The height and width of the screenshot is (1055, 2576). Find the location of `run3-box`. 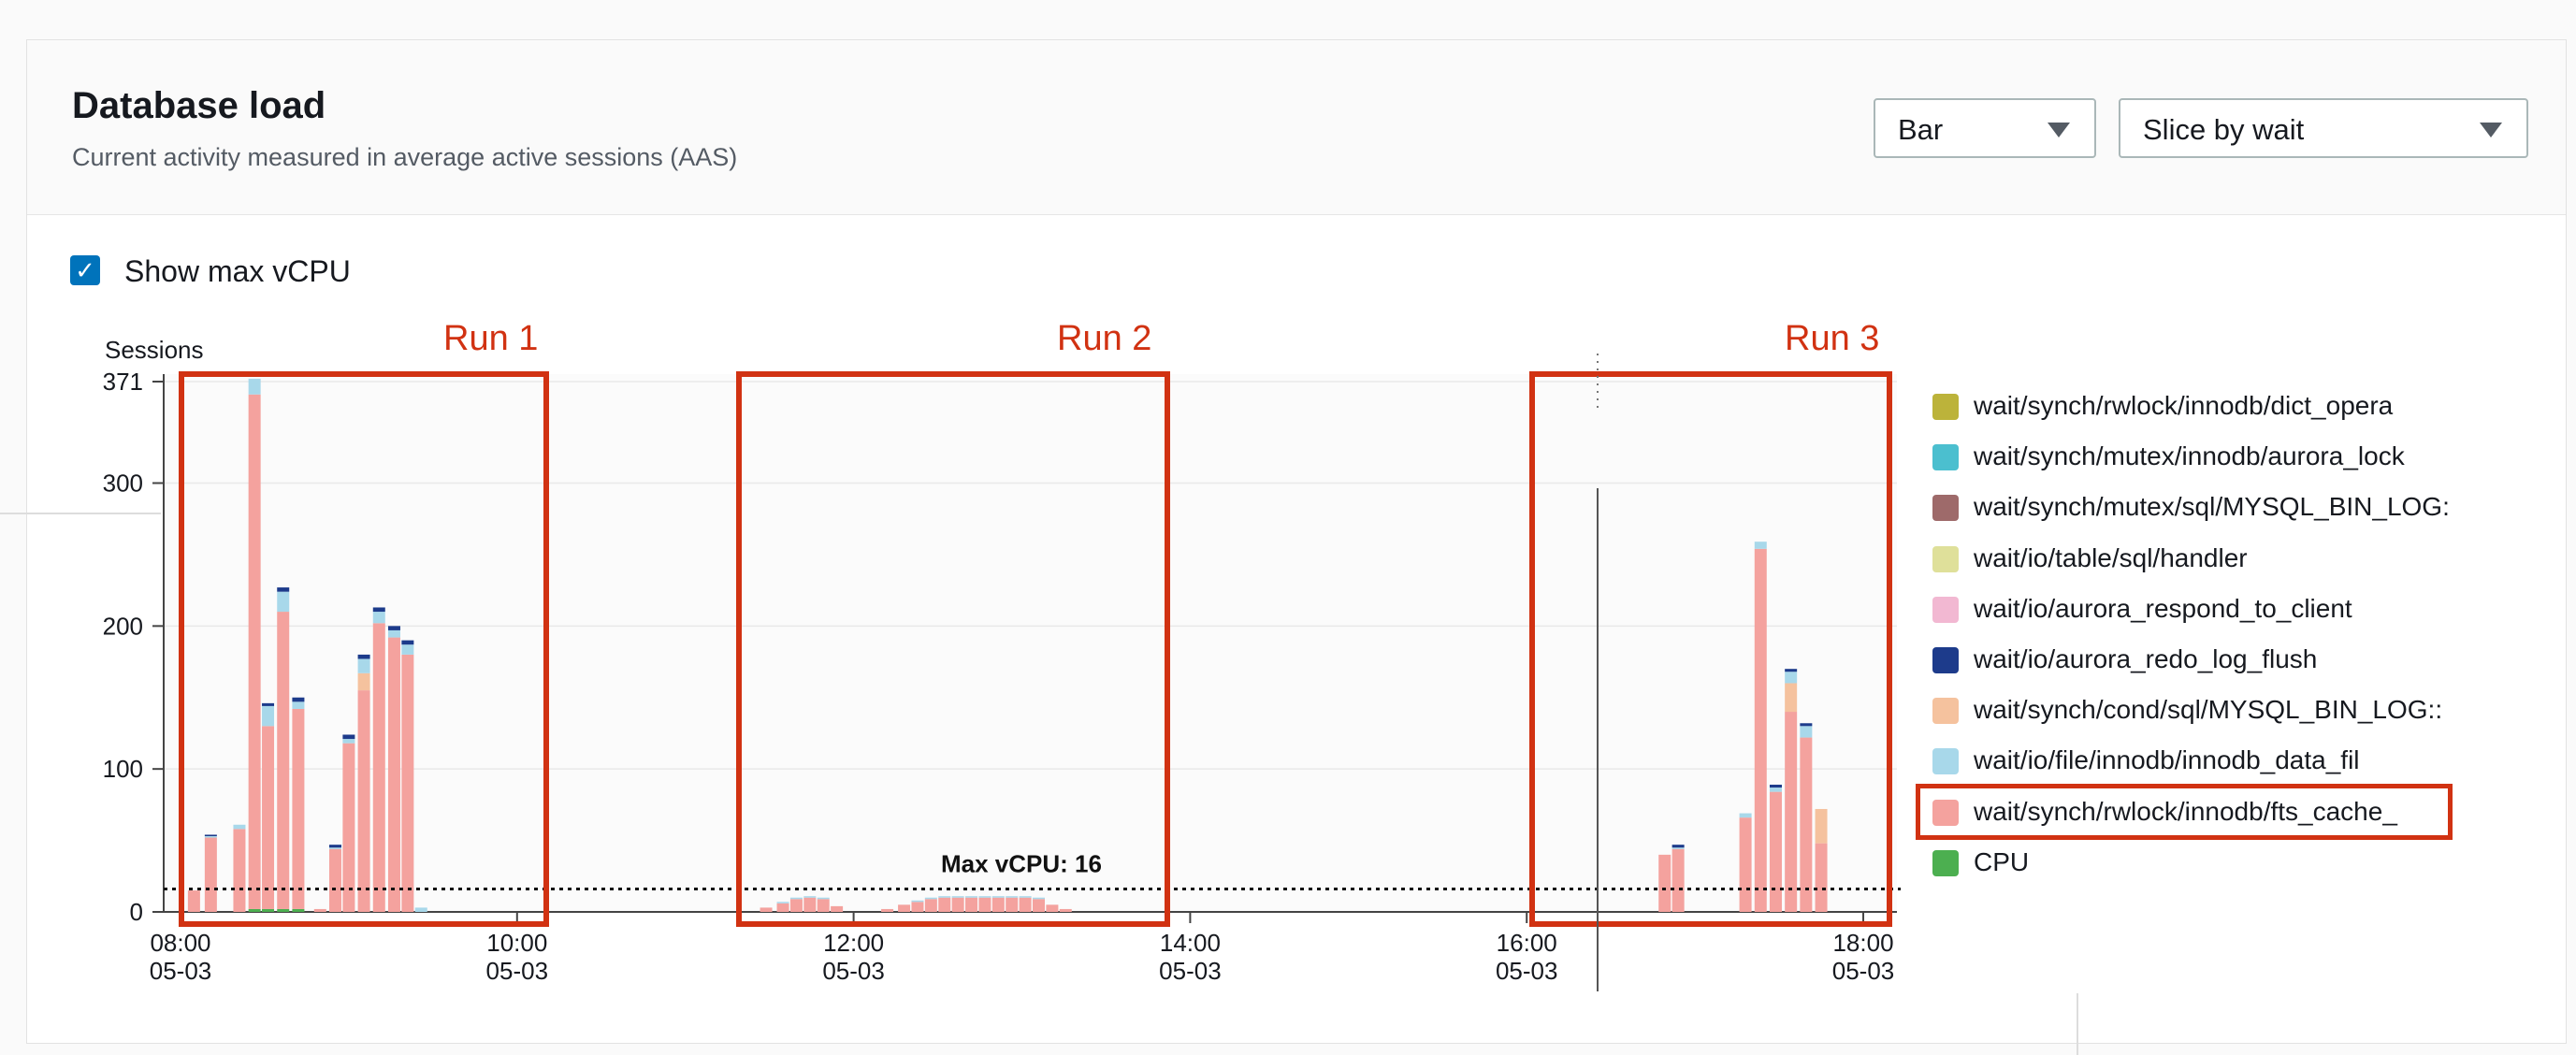

run3-box is located at coordinates (1711, 649).